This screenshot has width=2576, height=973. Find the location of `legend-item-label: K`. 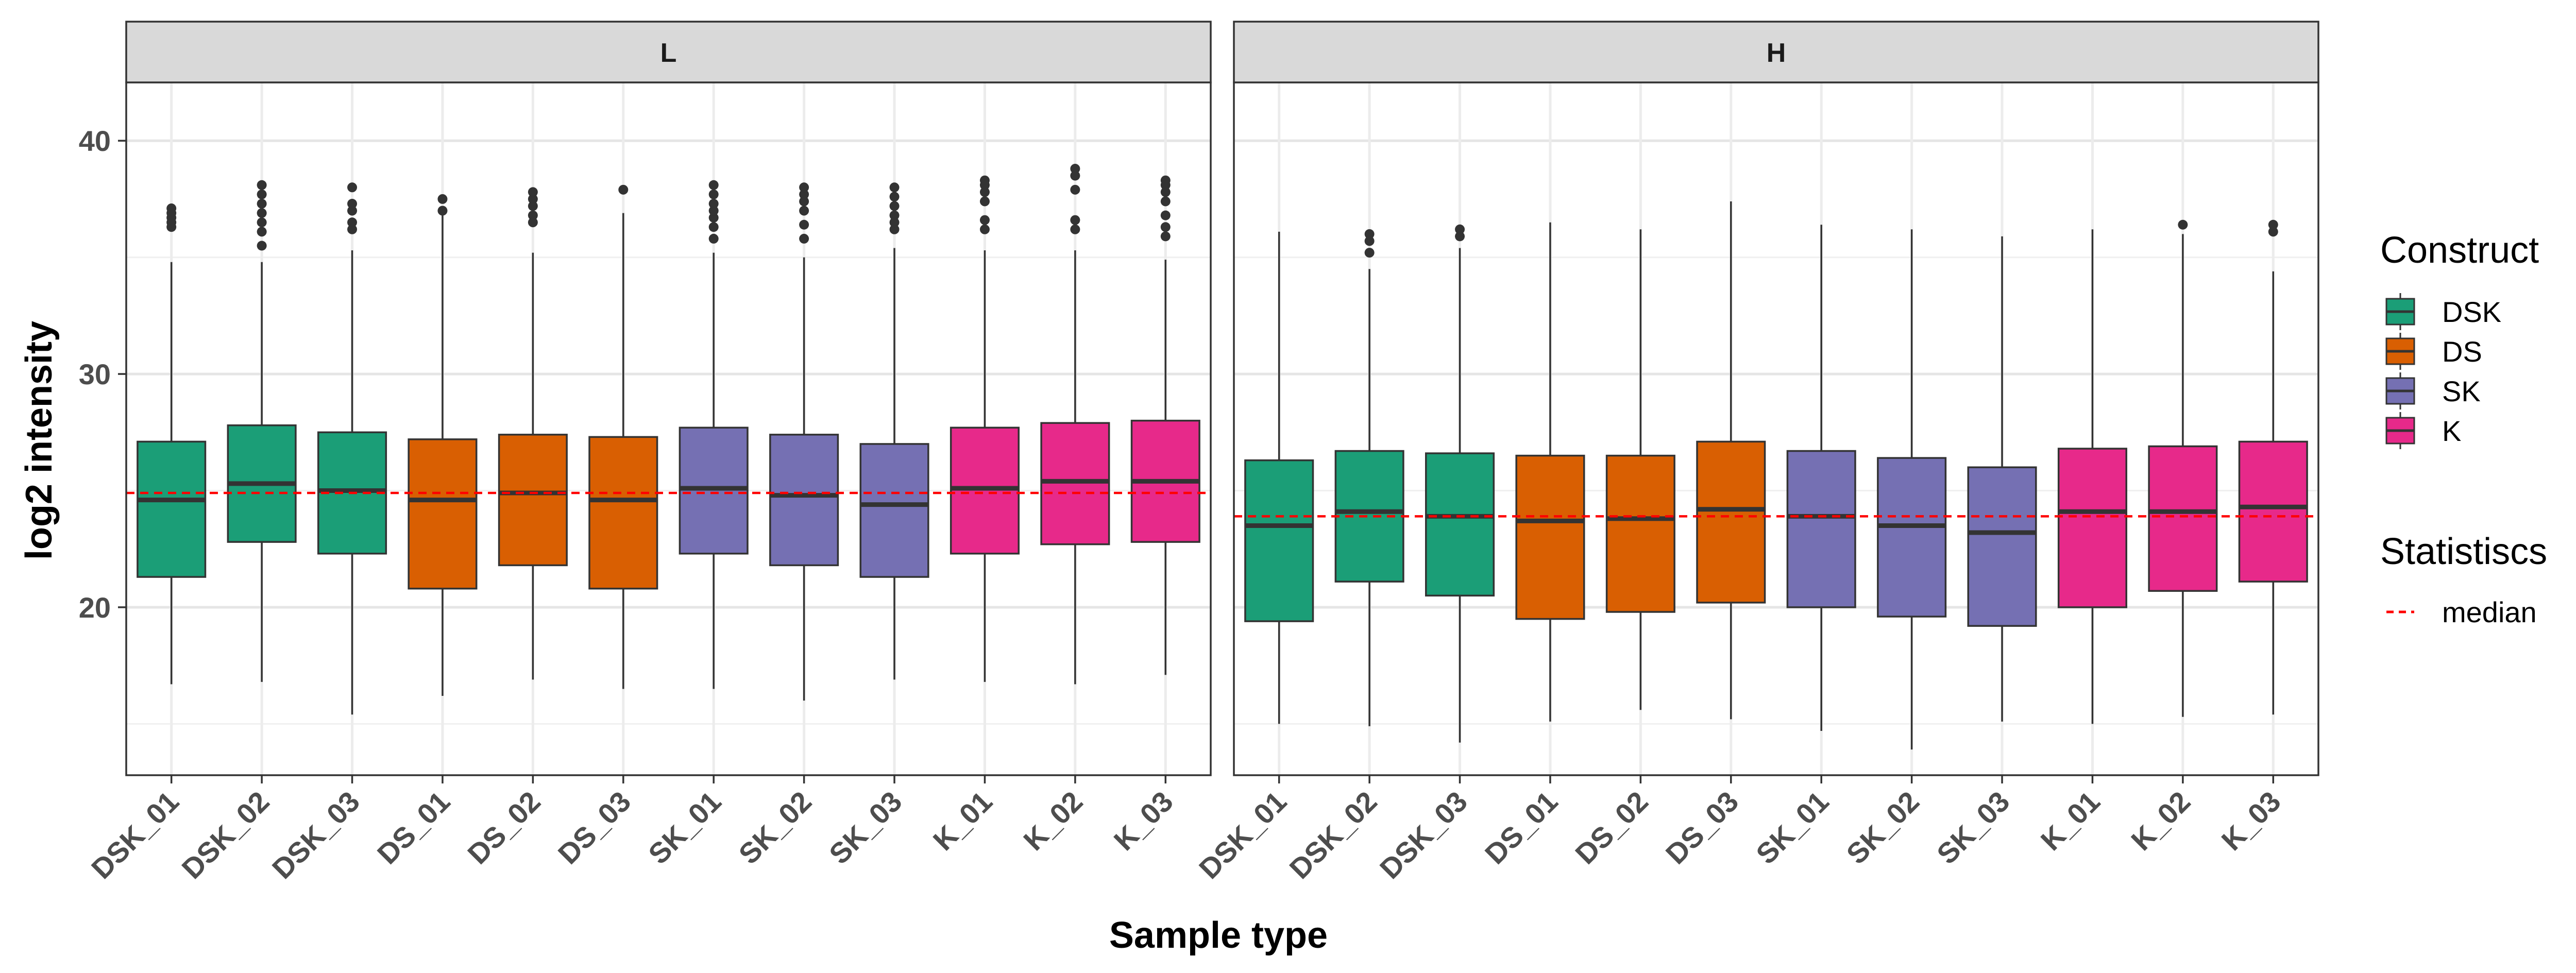

legend-item-label: K is located at coordinates (2451, 431).